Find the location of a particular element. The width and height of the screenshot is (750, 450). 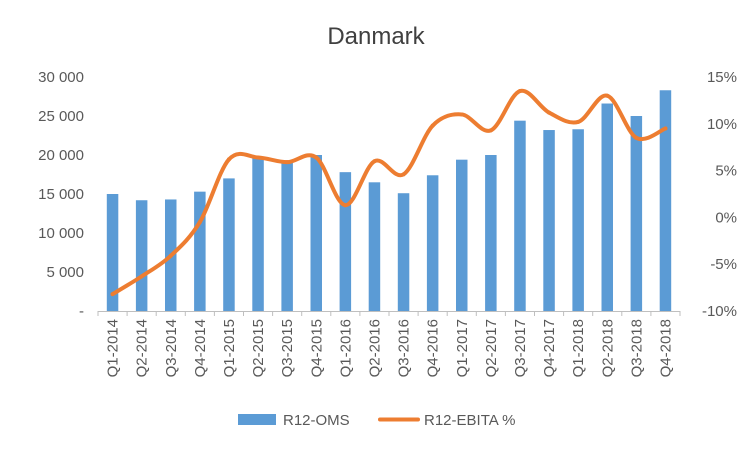

bar-q1-2017 is located at coordinates (462, 235).